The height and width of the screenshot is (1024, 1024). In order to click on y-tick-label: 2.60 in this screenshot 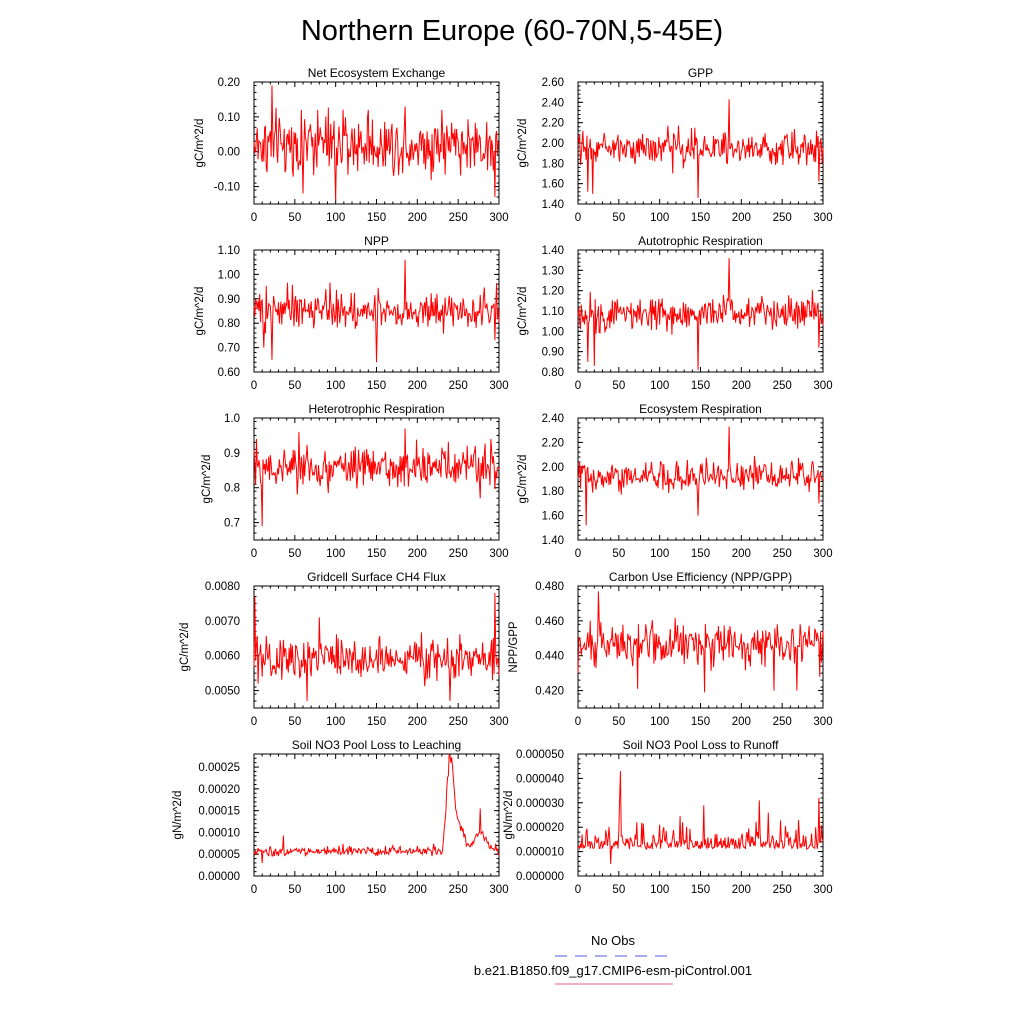, I will do `click(553, 83)`.